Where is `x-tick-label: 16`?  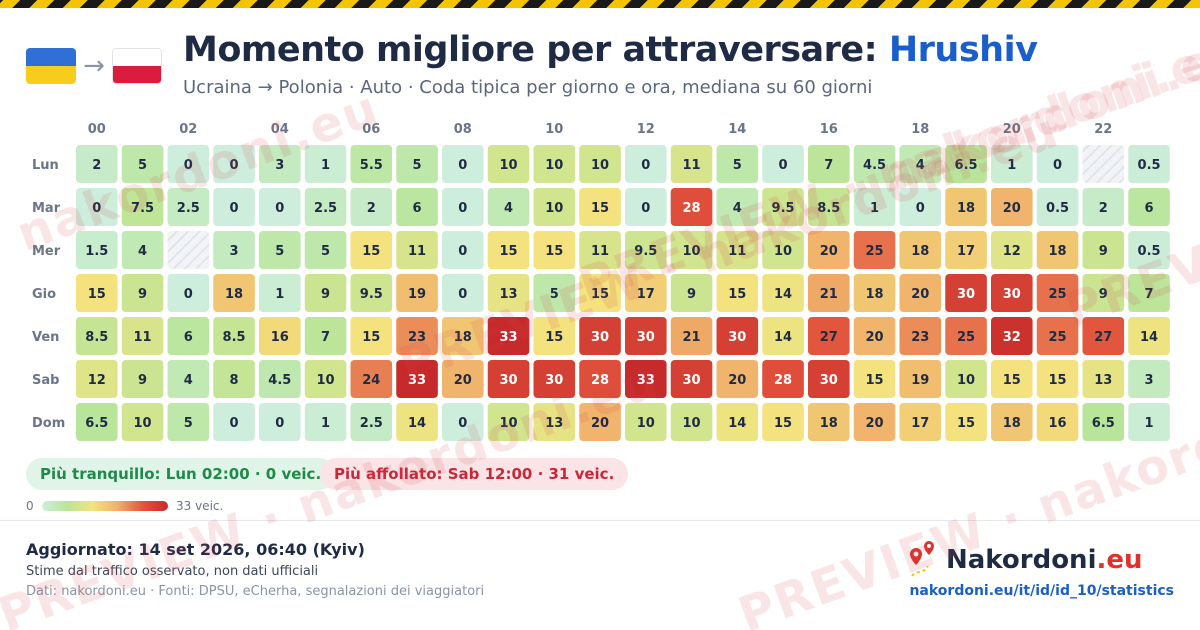 x-tick-label: 16 is located at coordinates (829, 129).